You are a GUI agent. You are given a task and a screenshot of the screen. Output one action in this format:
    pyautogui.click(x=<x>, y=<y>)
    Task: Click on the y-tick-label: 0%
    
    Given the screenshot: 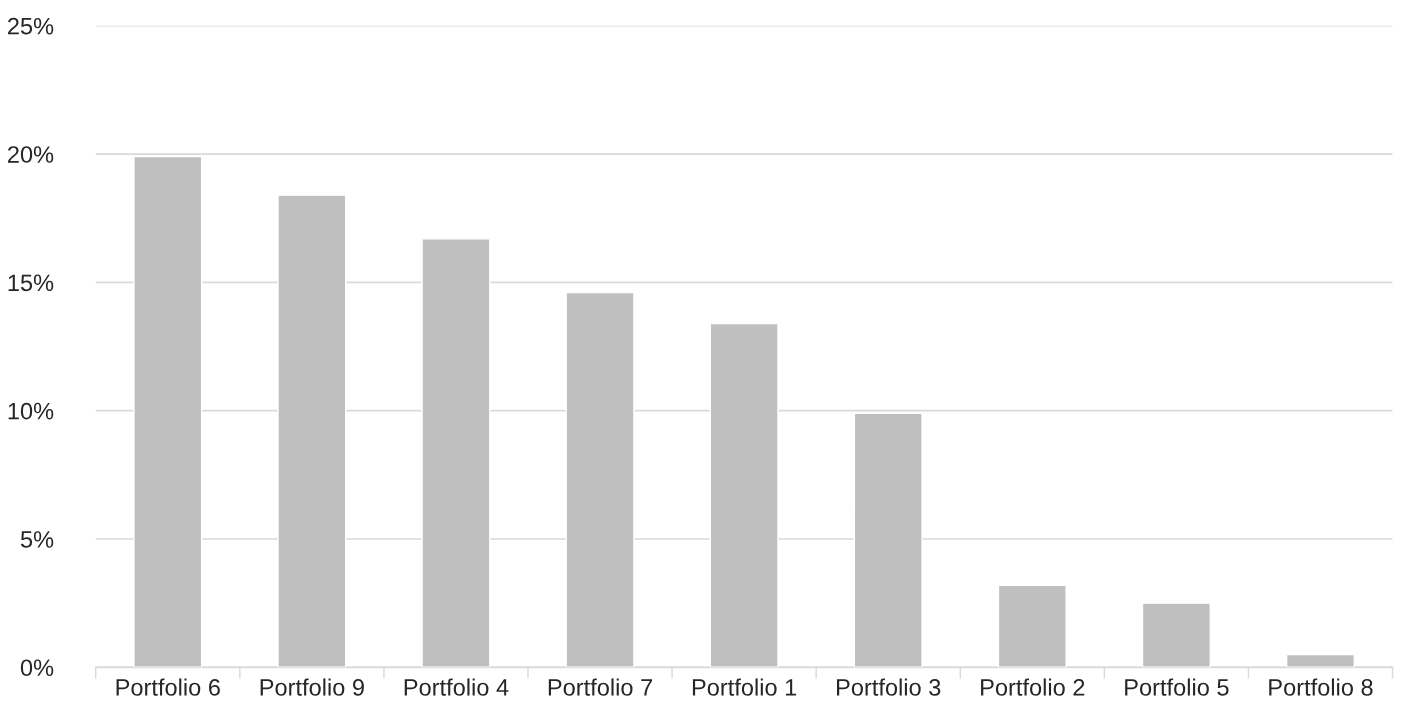 What is the action you would take?
    pyautogui.click(x=37, y=668)
    